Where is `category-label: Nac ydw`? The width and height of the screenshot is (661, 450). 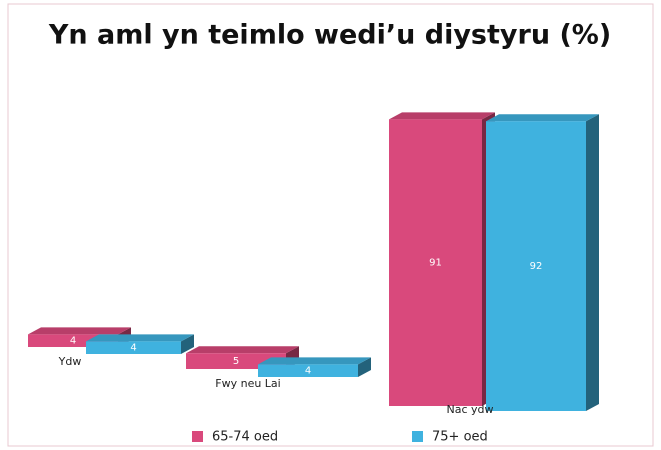
category-label: Nac ydw is located at coordinates (469, 409).